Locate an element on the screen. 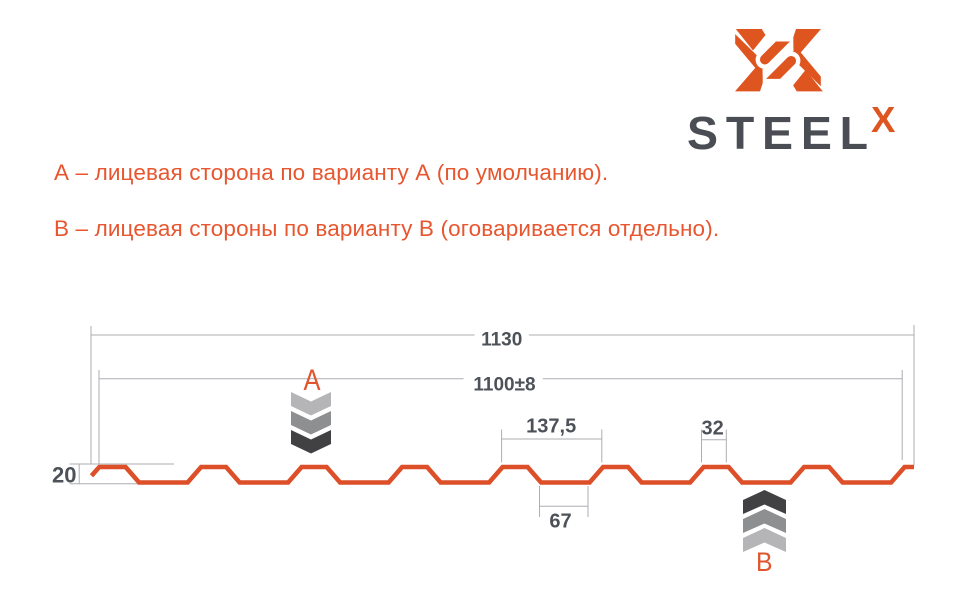  svg-text: А is located at coordinates (312, 380).